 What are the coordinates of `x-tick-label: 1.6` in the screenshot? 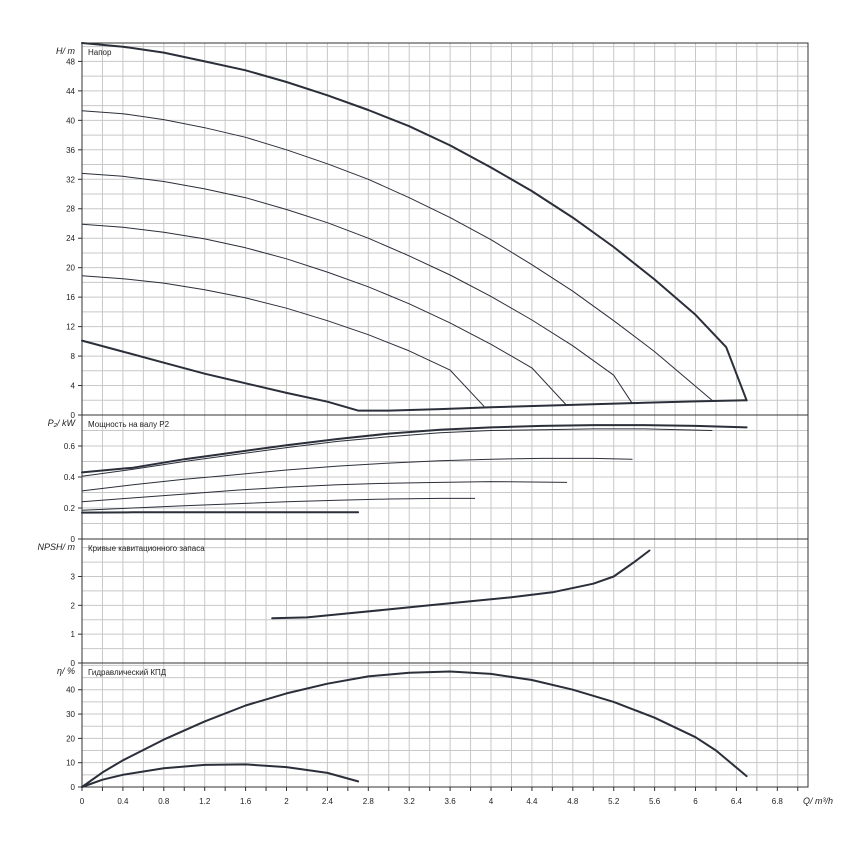 It's located at (246, 801).